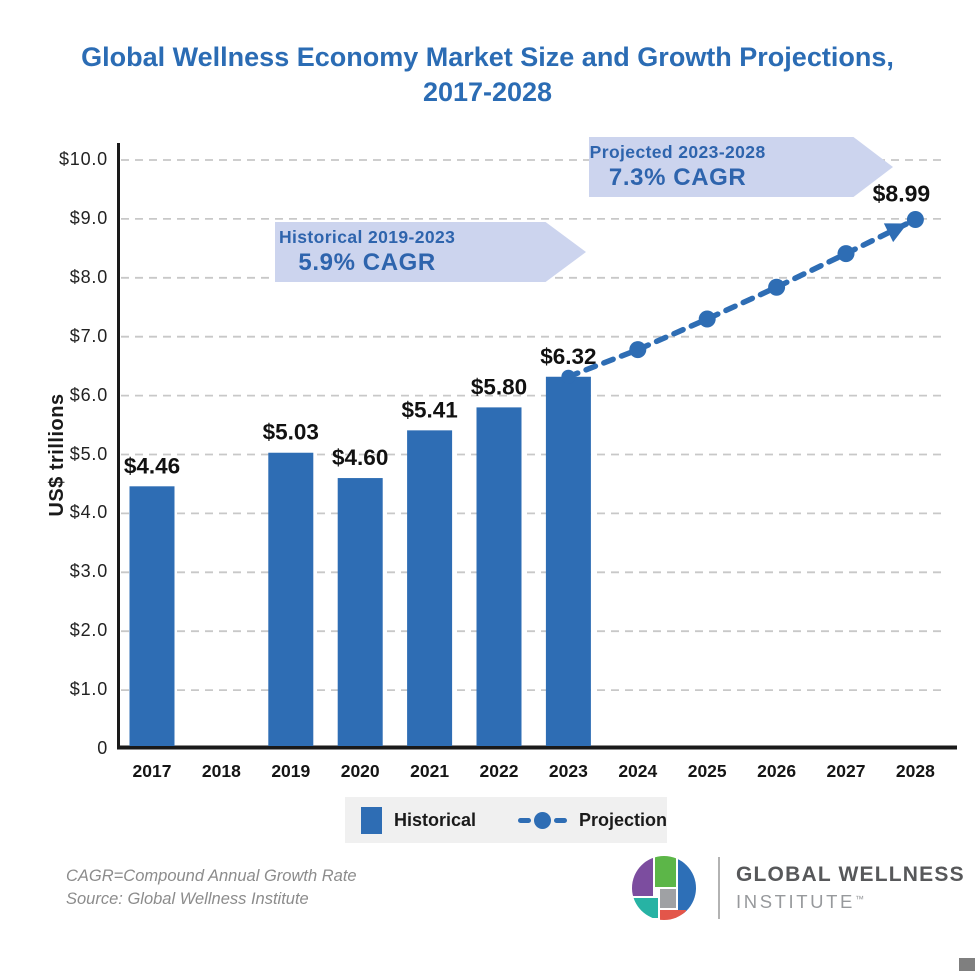 The width and height of the screenshot is (975, 971). Describe the element at coordinates (187, 898) in the screenshot. I see `source-note: Source: Global Wellness Institute` at that location.